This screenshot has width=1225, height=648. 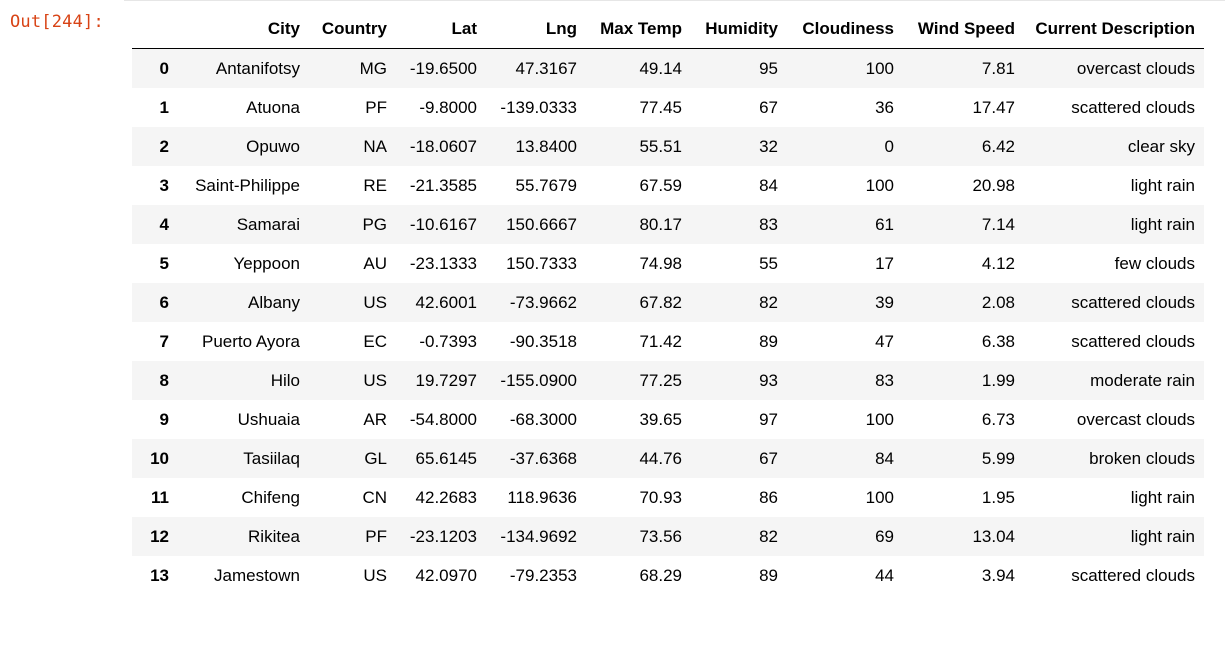 What do you see at coordinates (373, 68) in the screenshot?
I see `table-cell: MG` at bounding box center [373, 68].